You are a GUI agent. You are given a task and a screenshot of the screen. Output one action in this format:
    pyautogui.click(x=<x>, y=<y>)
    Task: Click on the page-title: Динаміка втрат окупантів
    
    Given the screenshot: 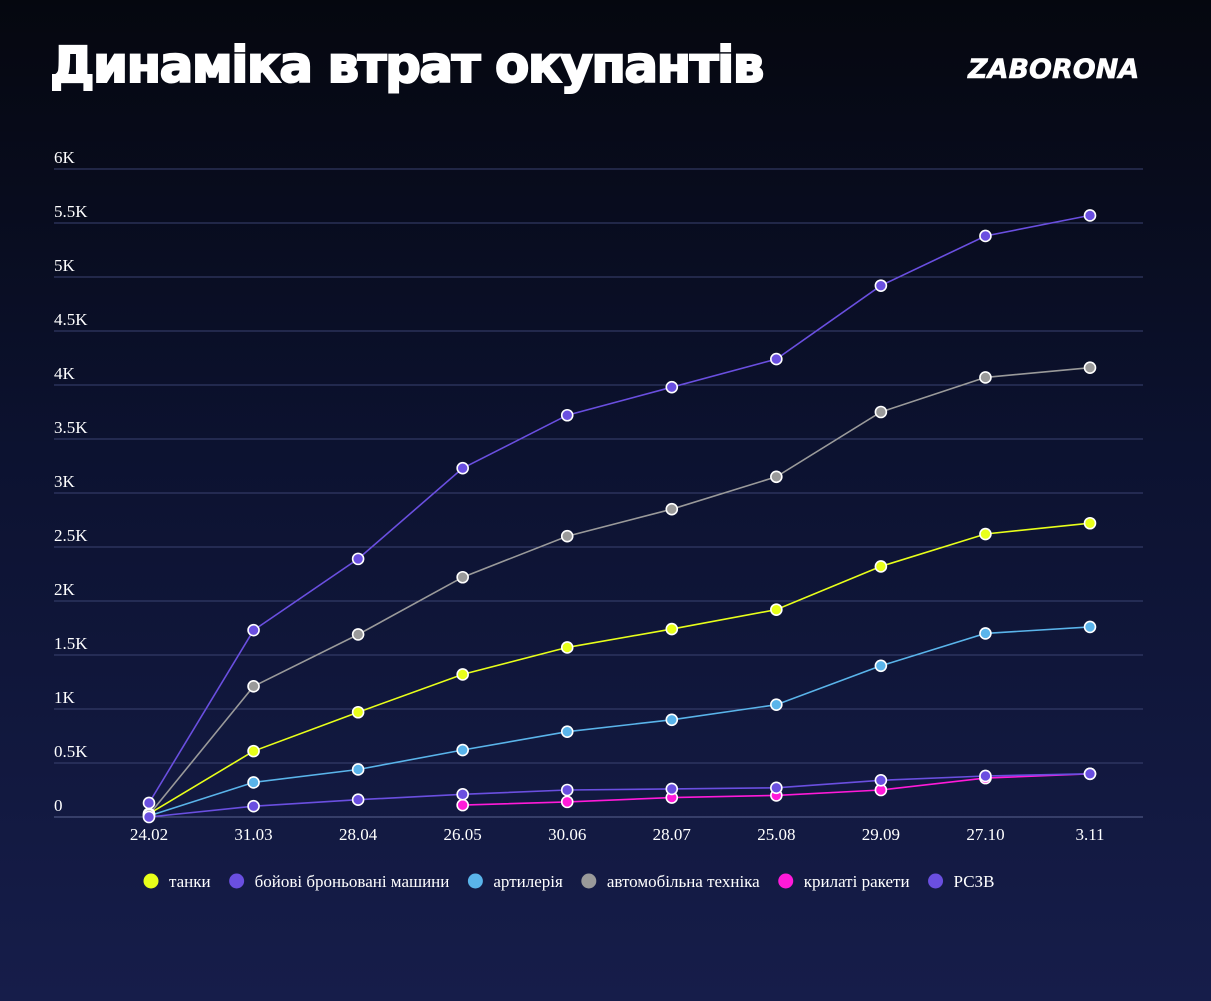 What is the action you would take?
    pyautogui.click(x=407, y=65)
    